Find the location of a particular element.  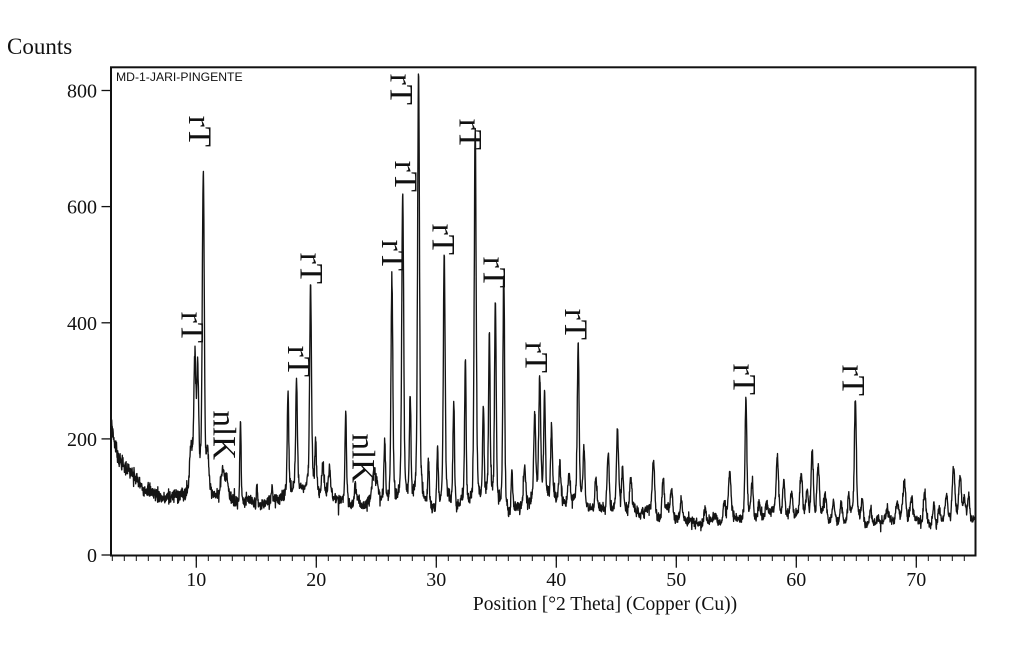

svg-text:Position [°2 Theta] (Copper (C: Position [°2 Theta] (Copper (Cu)) is located at coordinates (605, 604).